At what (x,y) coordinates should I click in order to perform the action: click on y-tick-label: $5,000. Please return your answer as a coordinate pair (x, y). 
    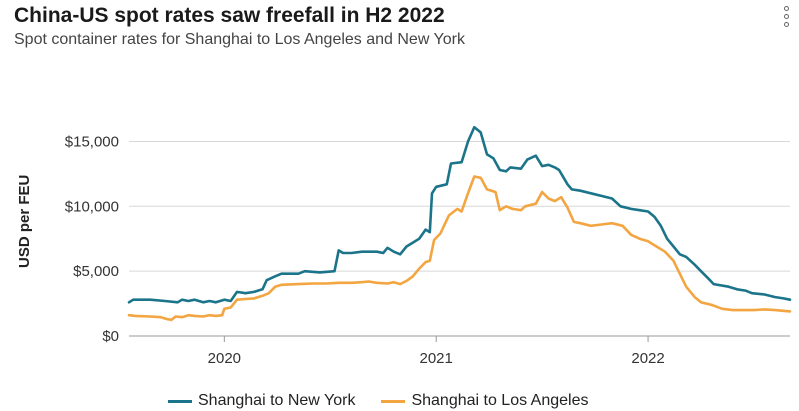
    Looking at the image, I should click on (96, 271).